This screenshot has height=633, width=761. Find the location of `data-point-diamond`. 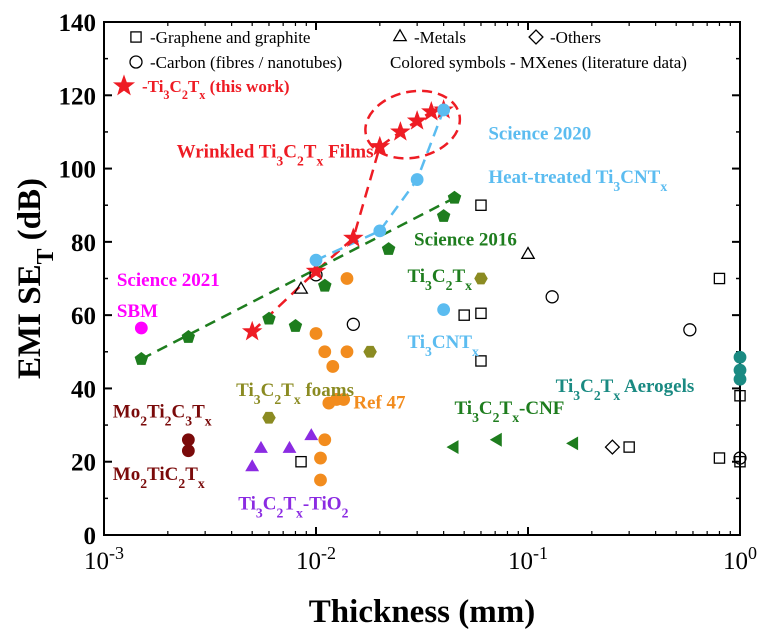

data-point-diamond is located at coordinates (612, 447).